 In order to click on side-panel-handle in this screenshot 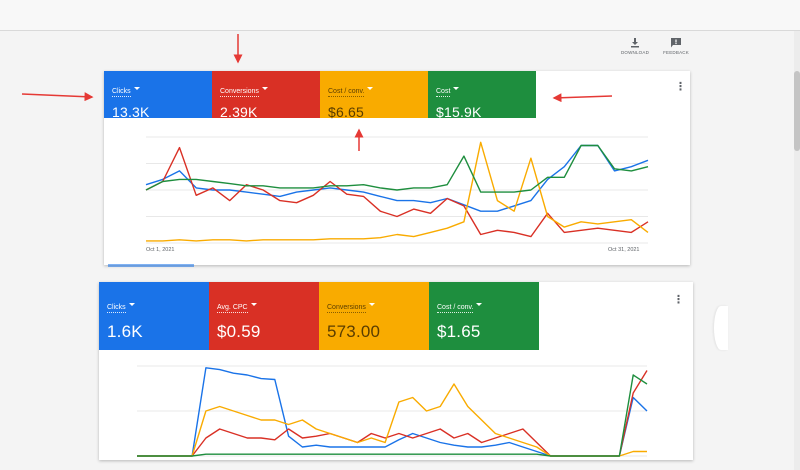, I will do `click(721, 328)`.